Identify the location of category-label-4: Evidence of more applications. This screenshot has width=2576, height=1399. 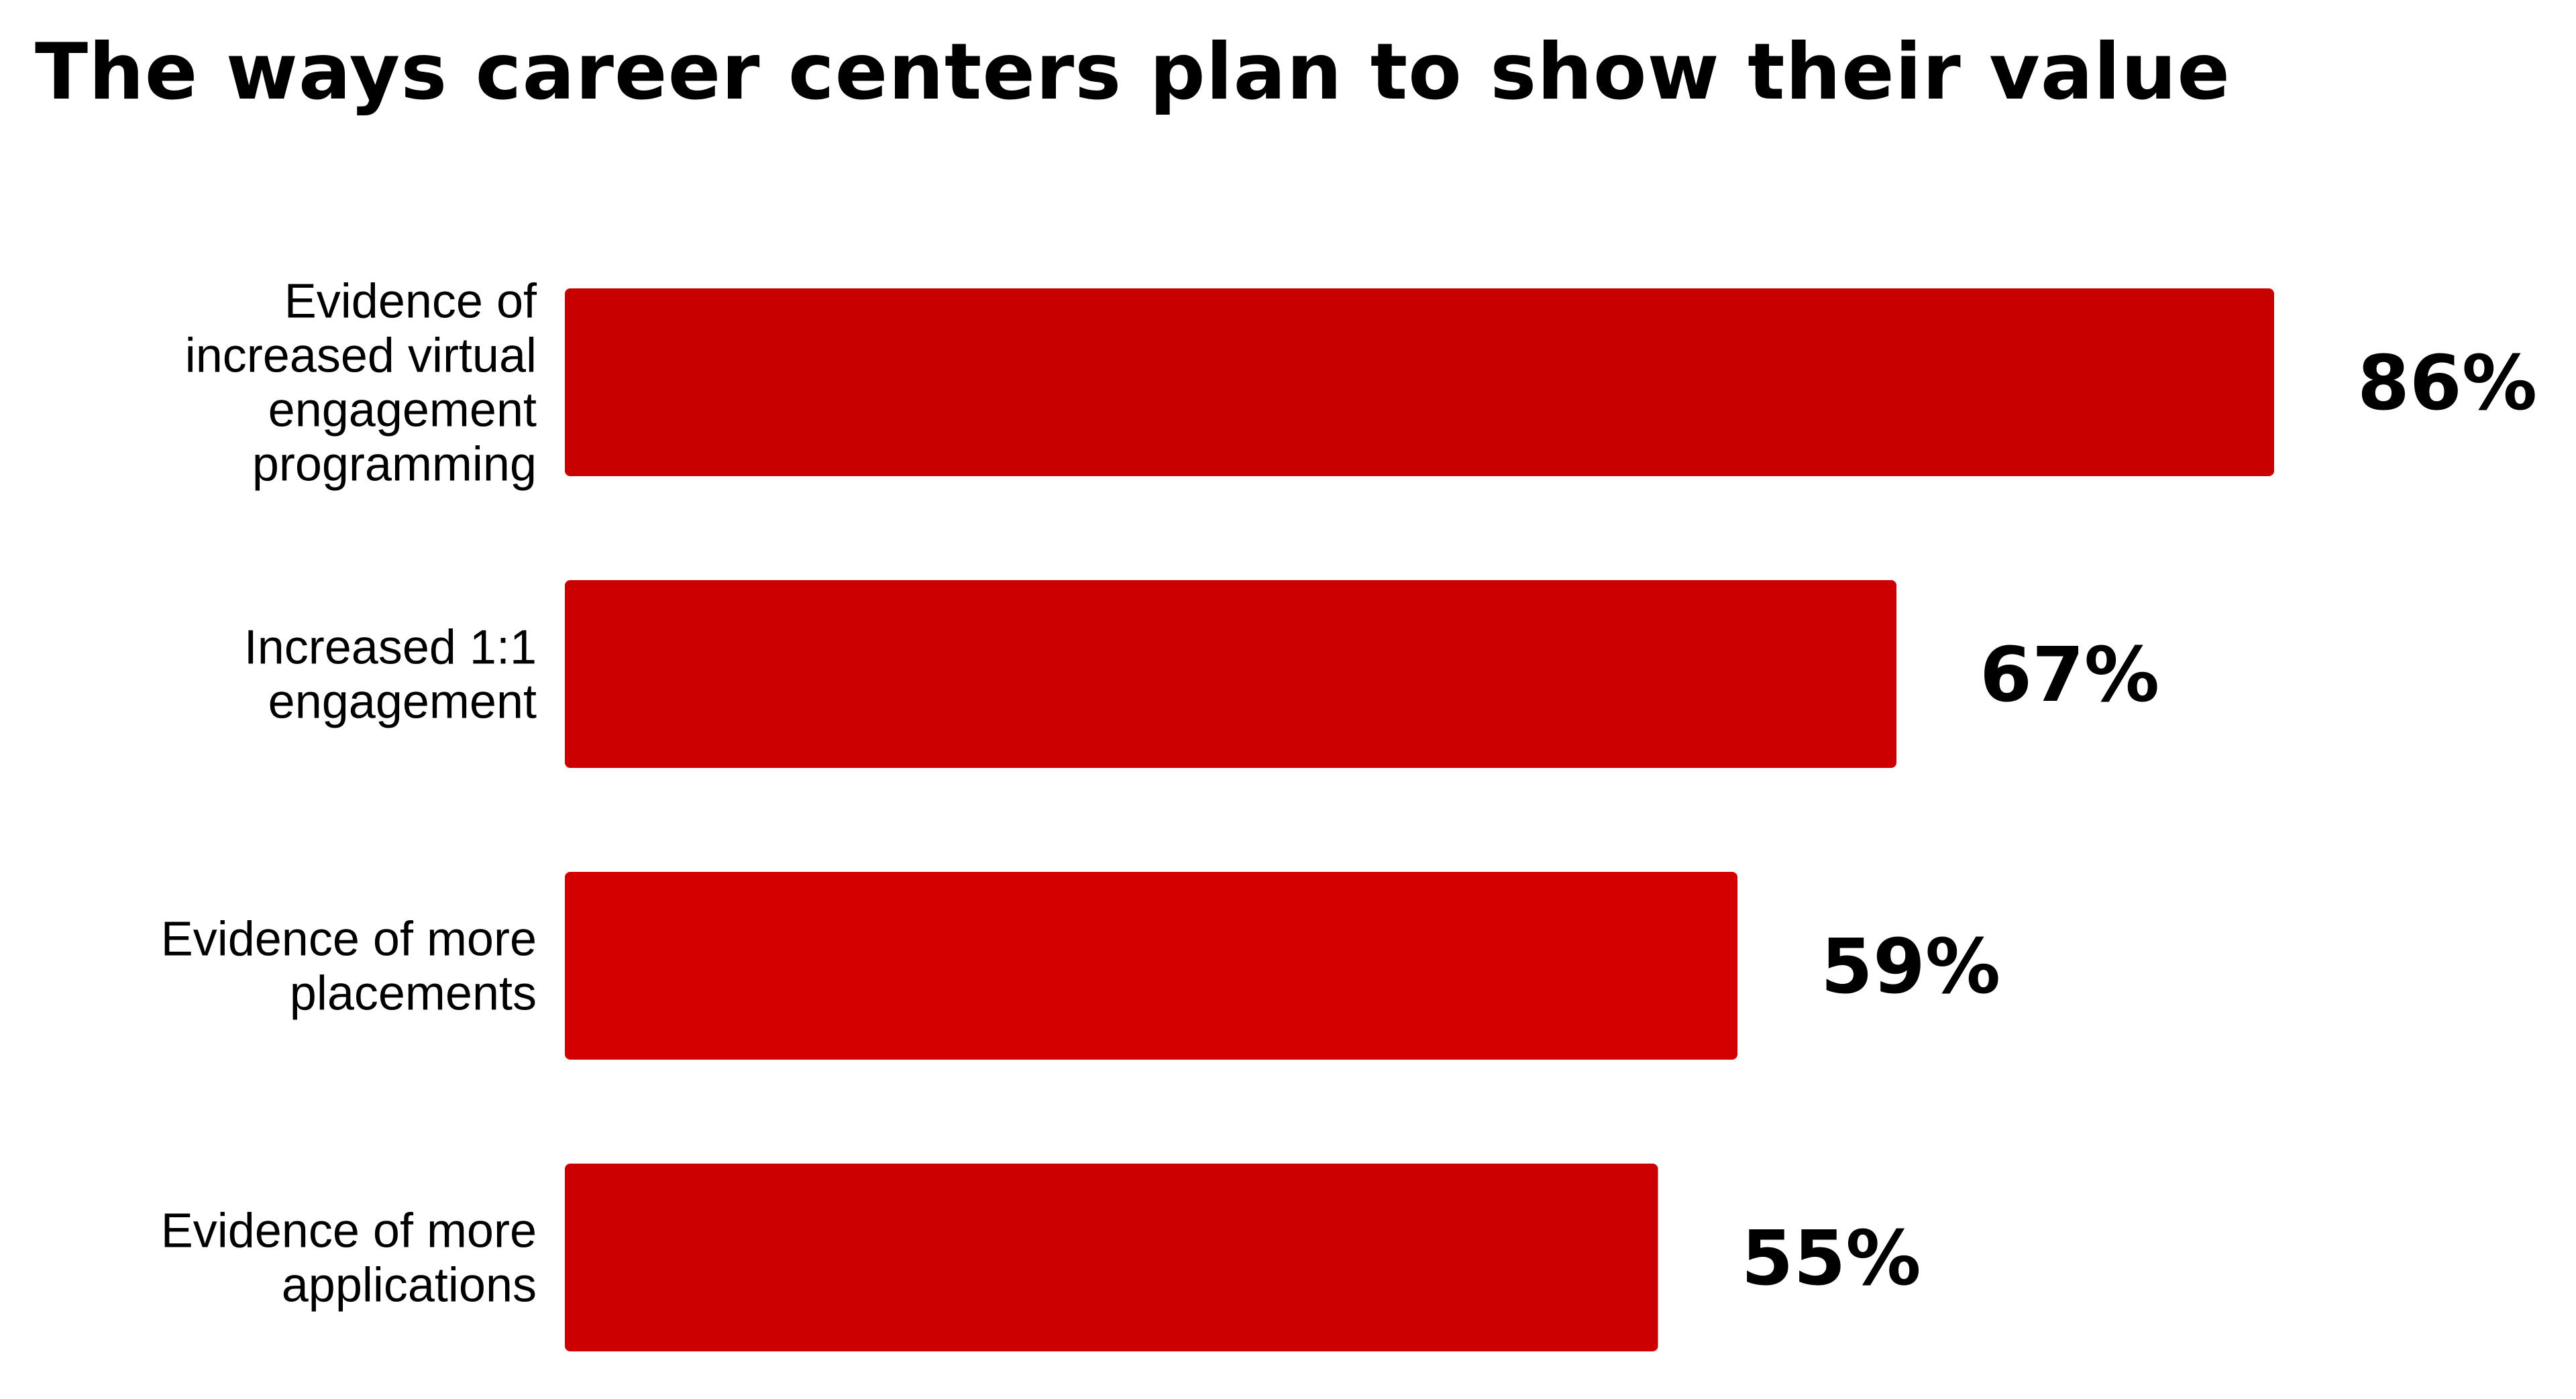
(349, 1258).